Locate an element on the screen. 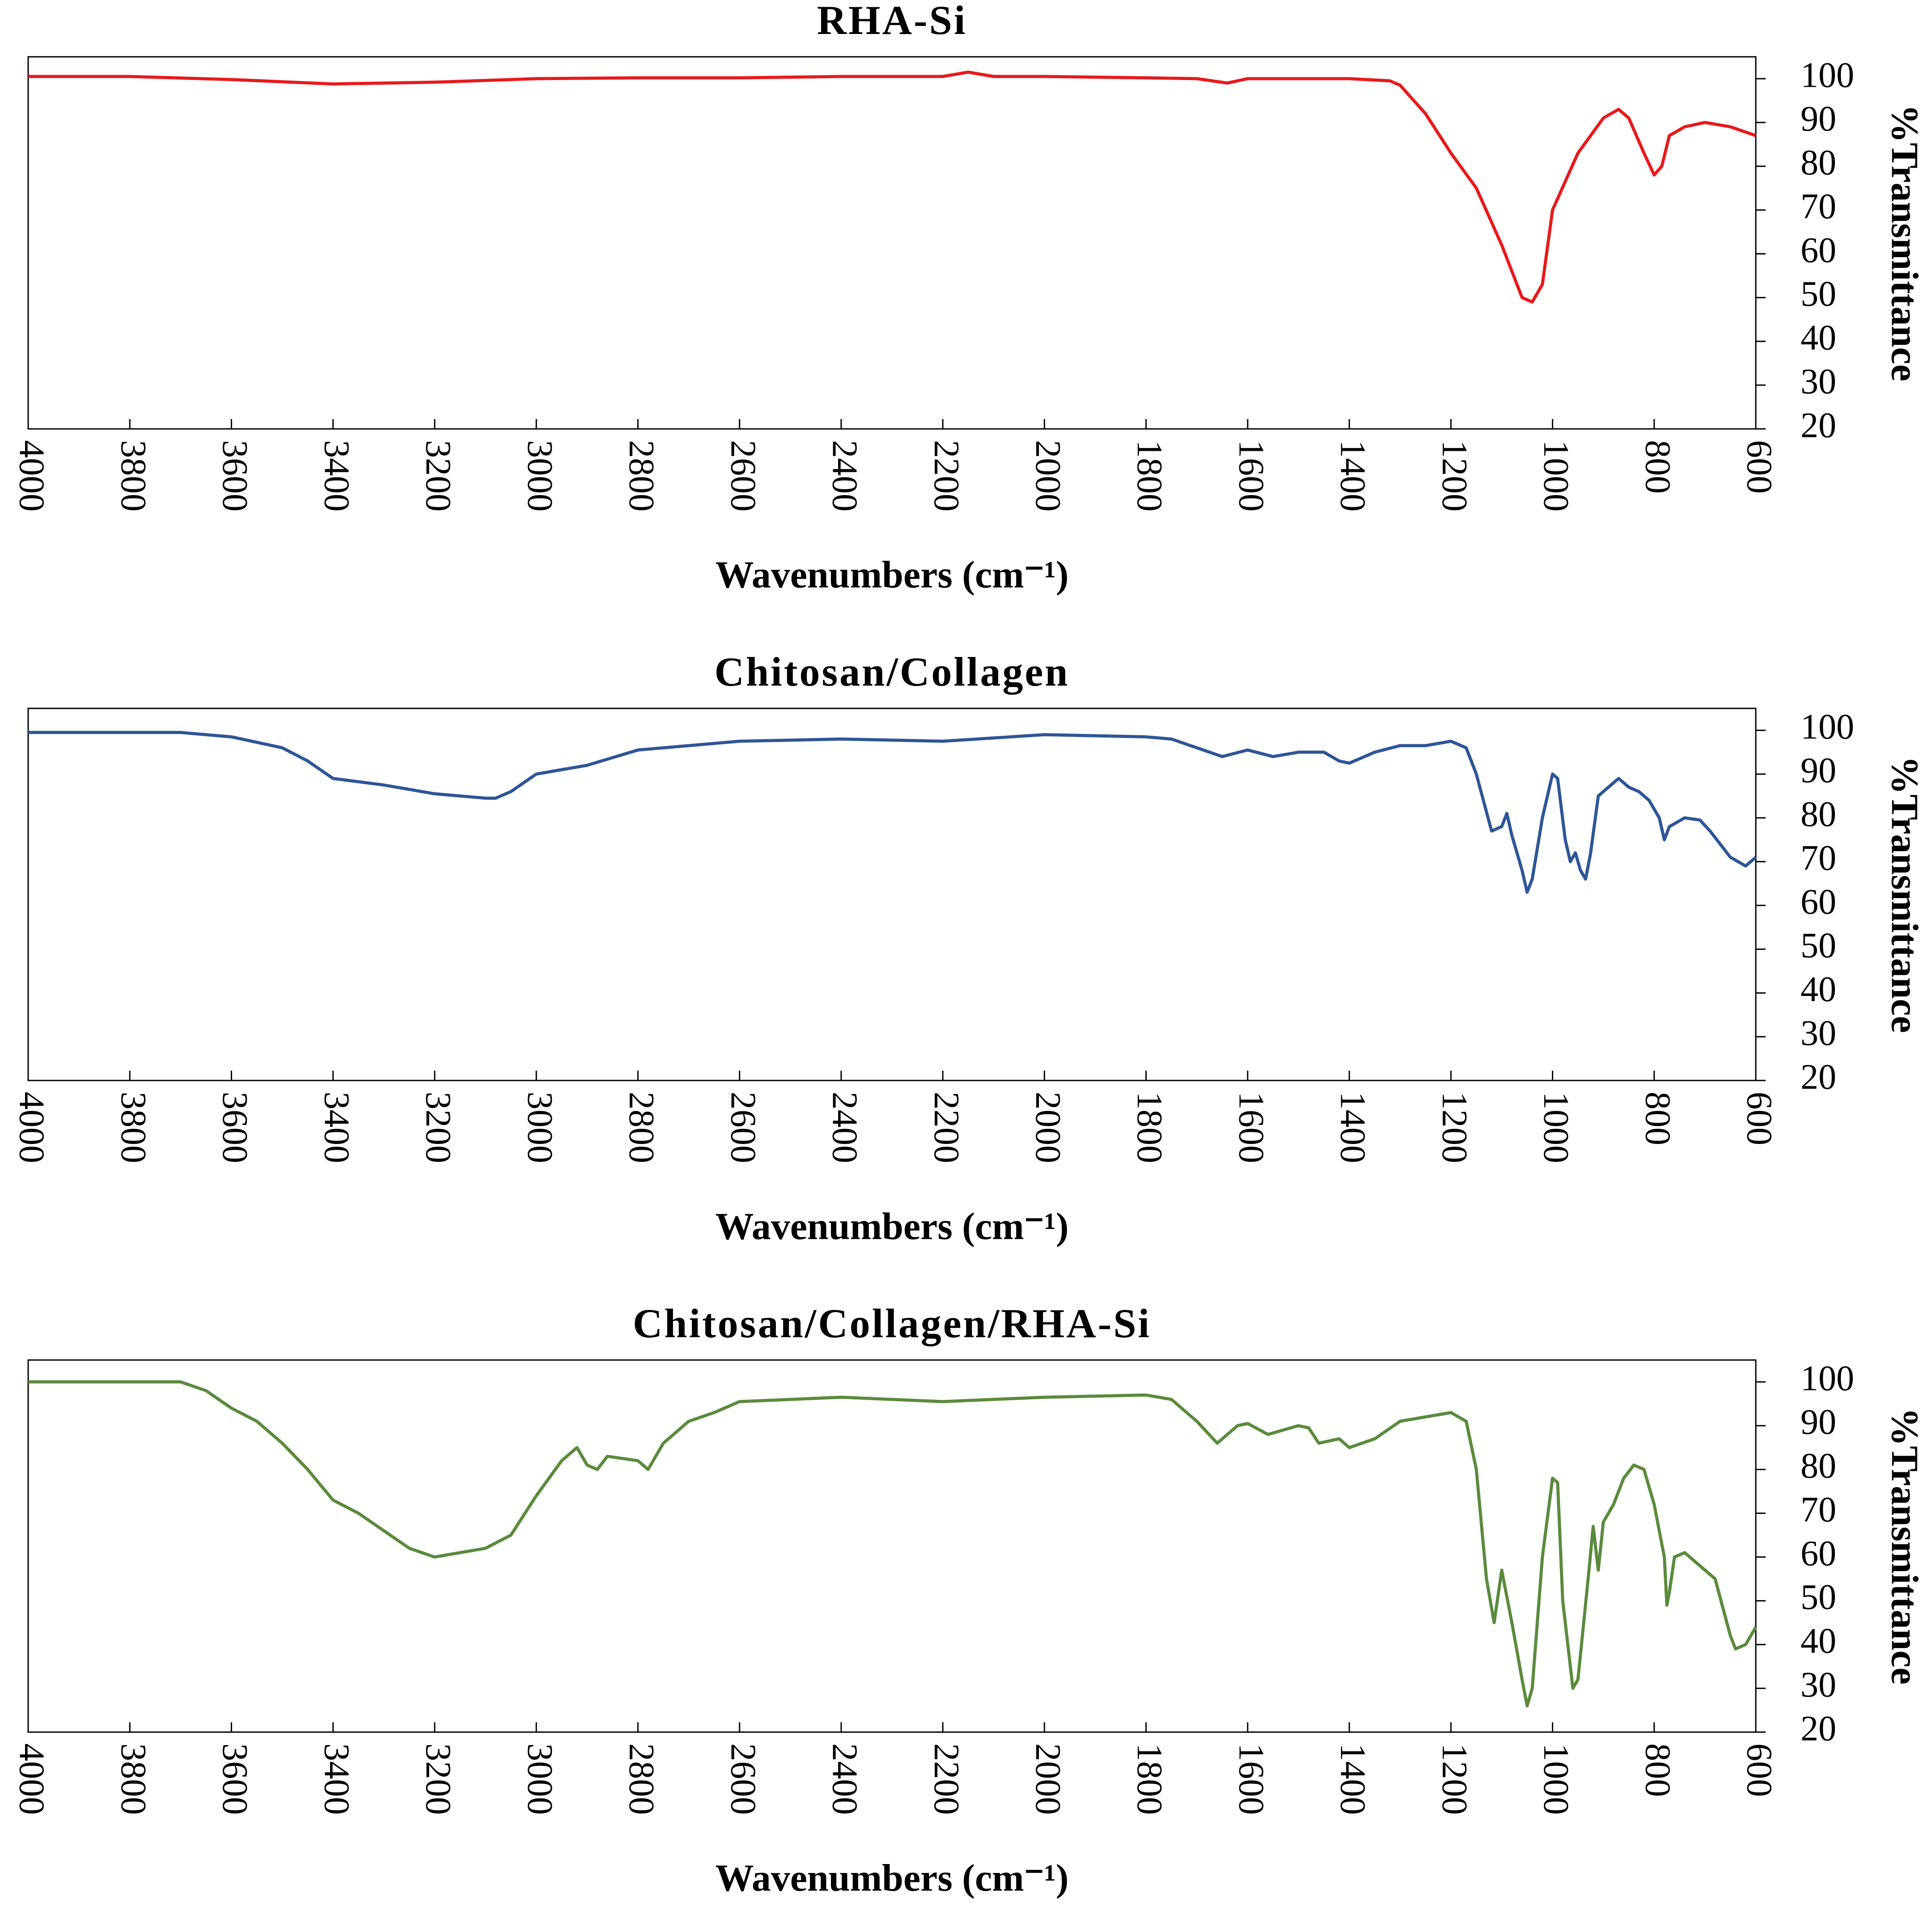 The height and width of the screenshot is (1911, 1932). chart-title: Chitosan/Collagen is located at coordinates (892, 672).